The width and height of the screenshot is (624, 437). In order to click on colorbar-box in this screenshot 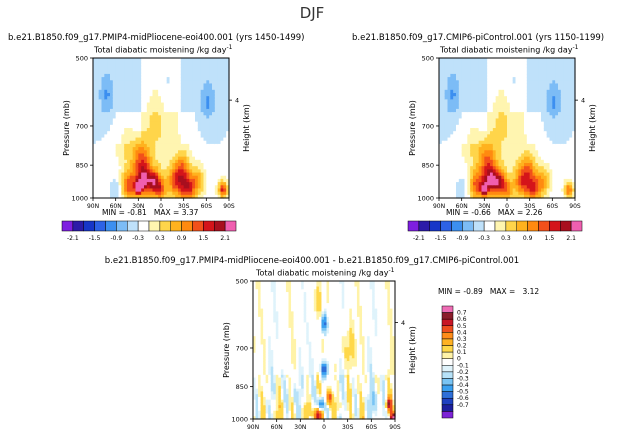, I will do `click(435, 226)`.